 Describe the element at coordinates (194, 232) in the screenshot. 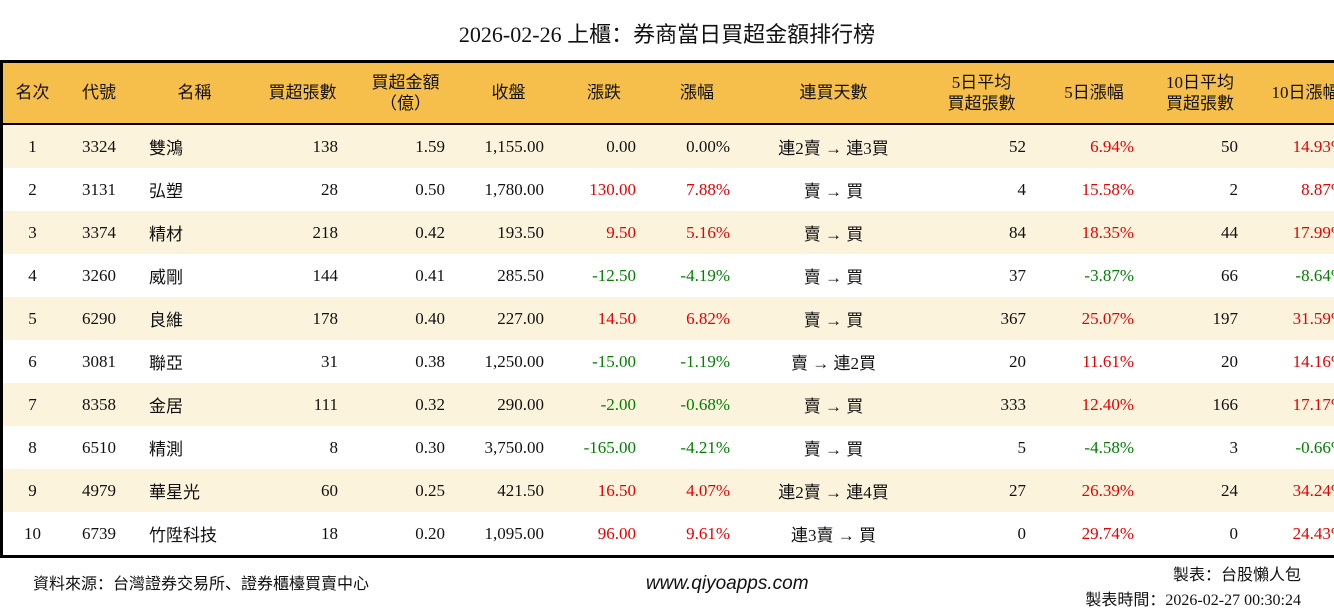

I see `cell-name: 精材` at that location.